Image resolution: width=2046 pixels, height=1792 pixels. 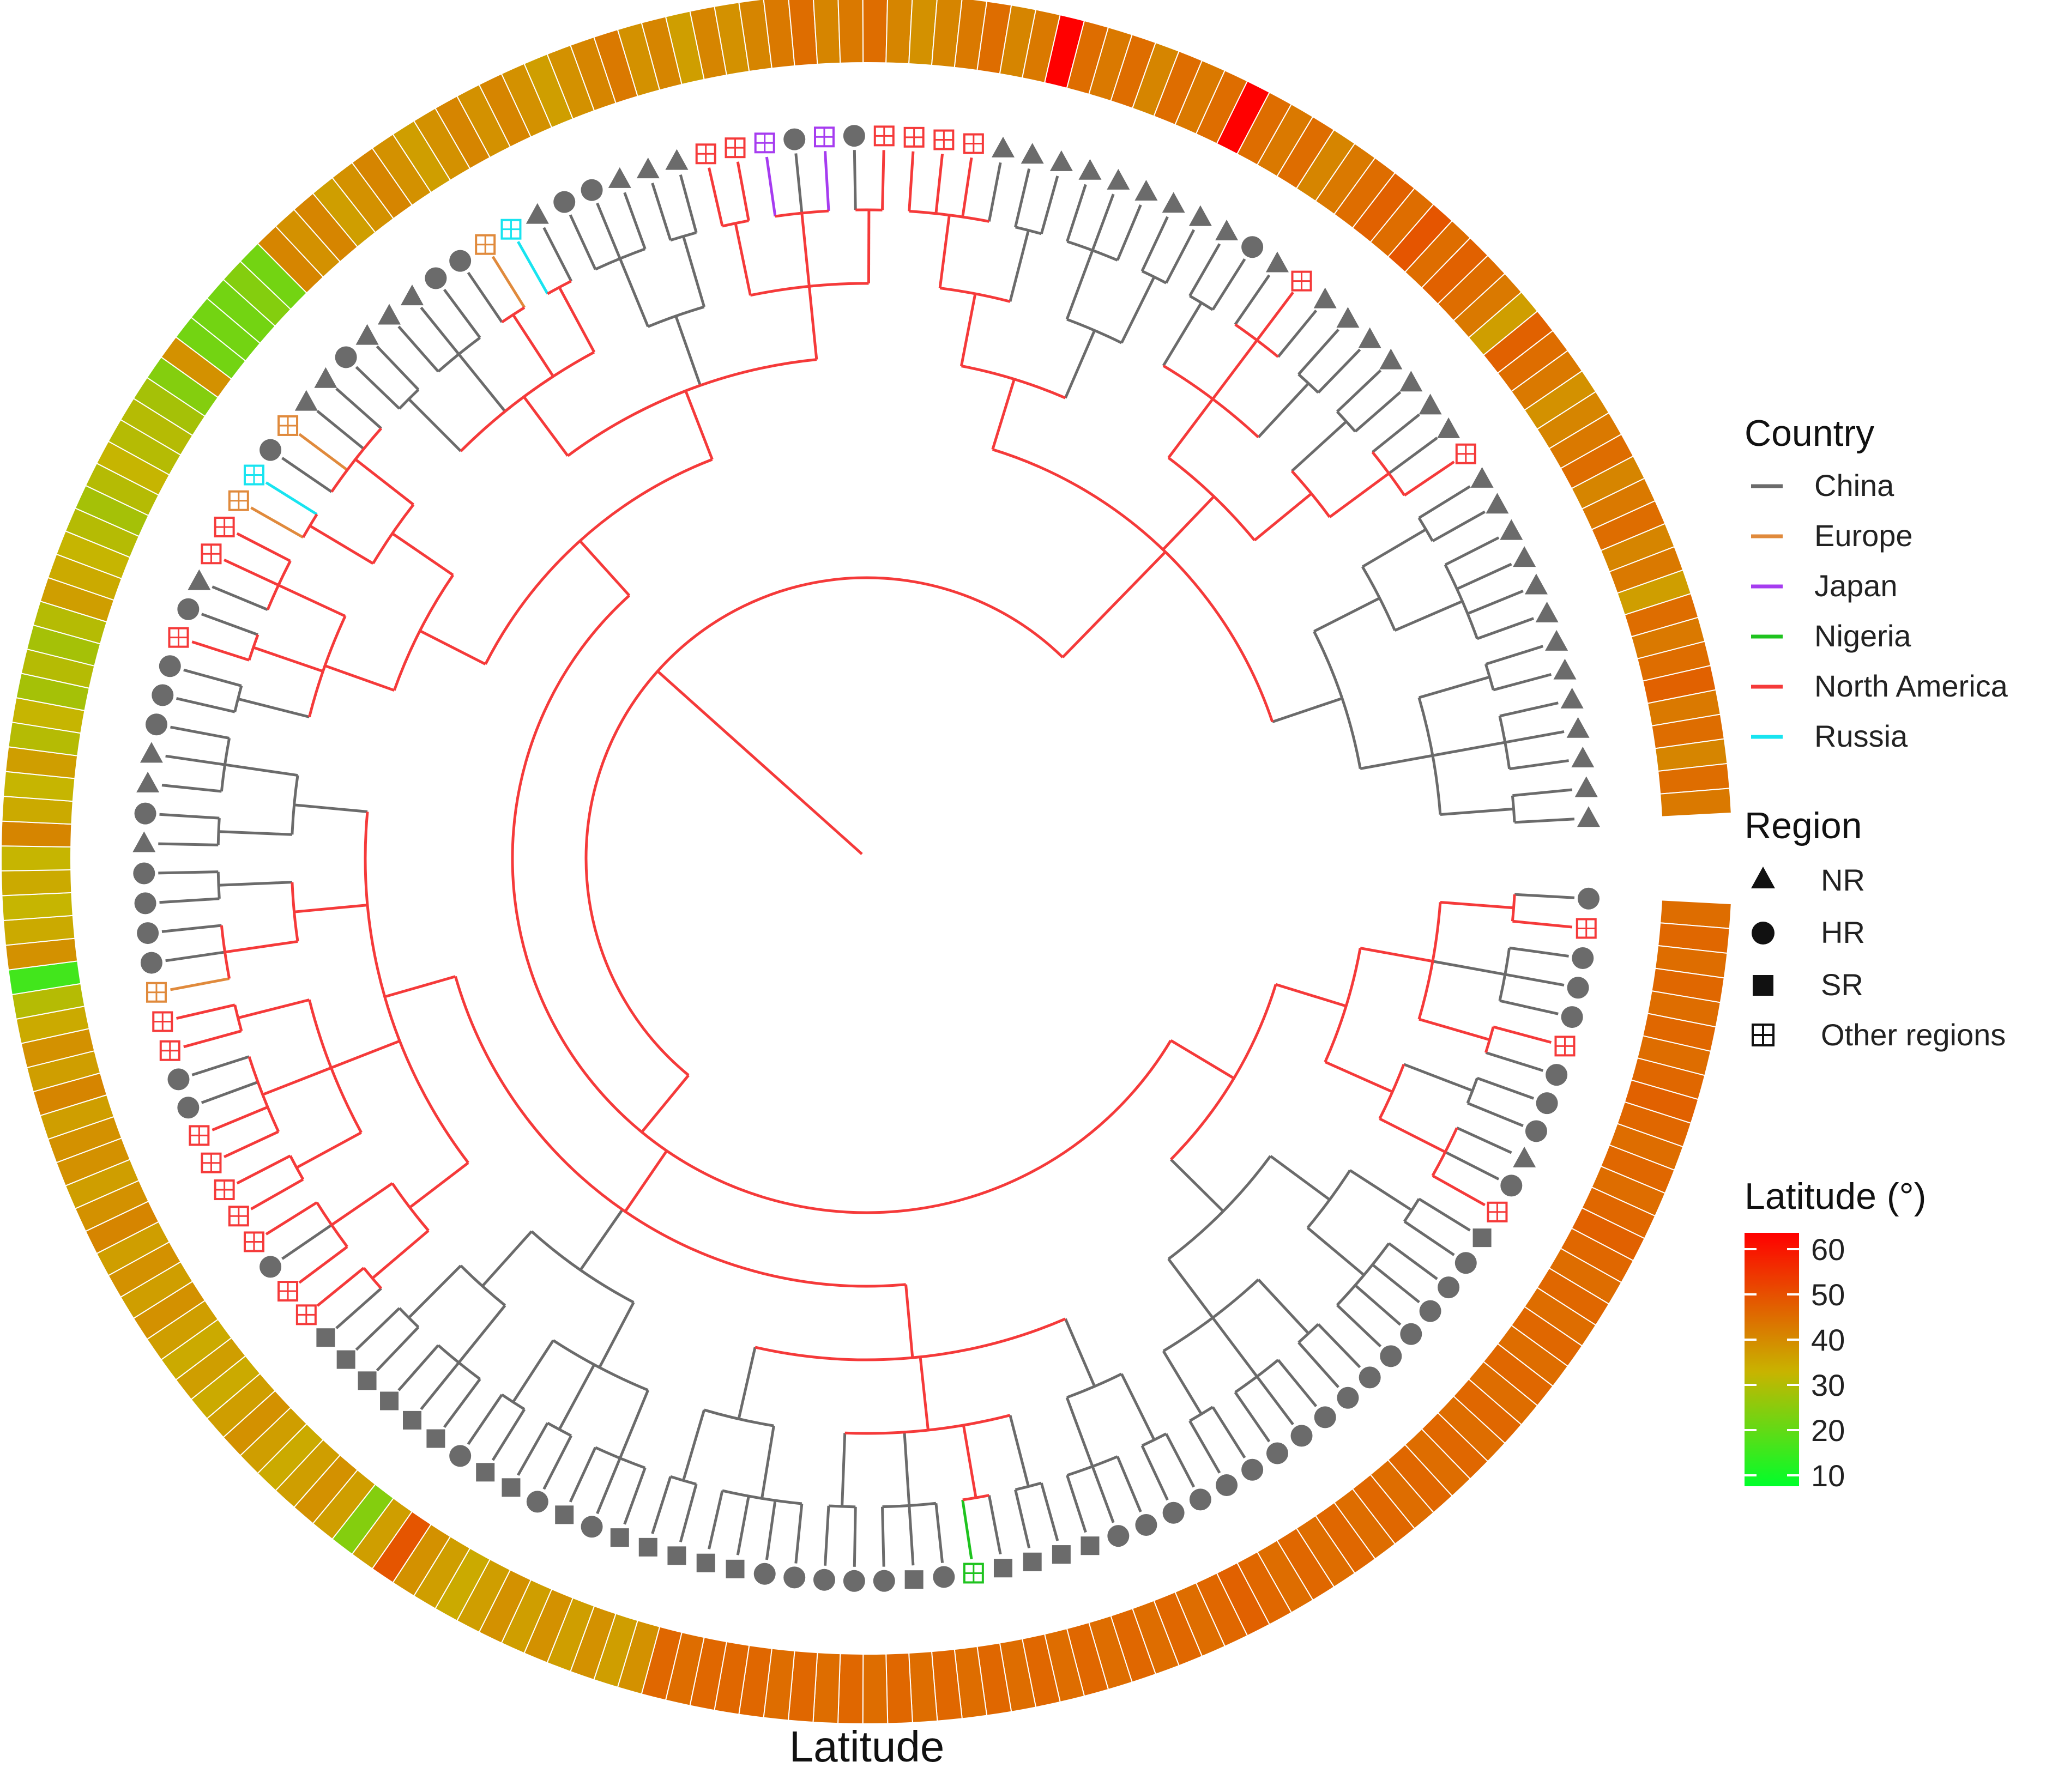 What do you see at coordinates (1772, 1359) in the screenshot?
I see `latitude-colorbar` at bounding box center [1772, 1359].